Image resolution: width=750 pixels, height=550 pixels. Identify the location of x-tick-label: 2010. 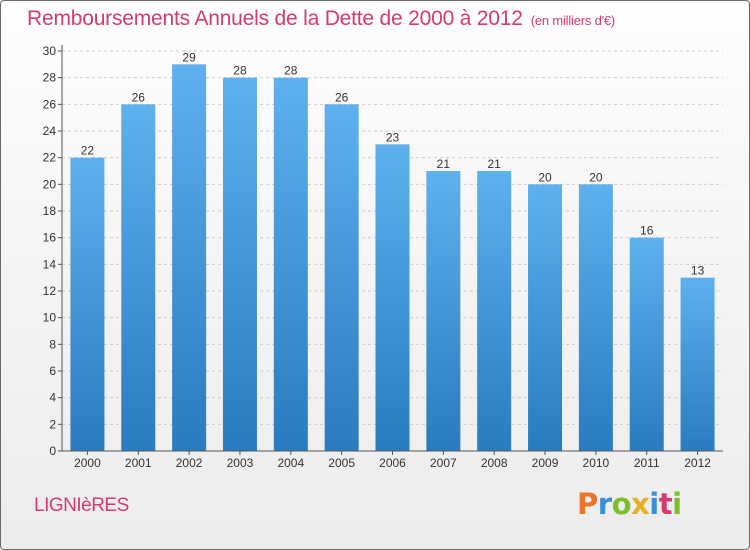
(596, 463).